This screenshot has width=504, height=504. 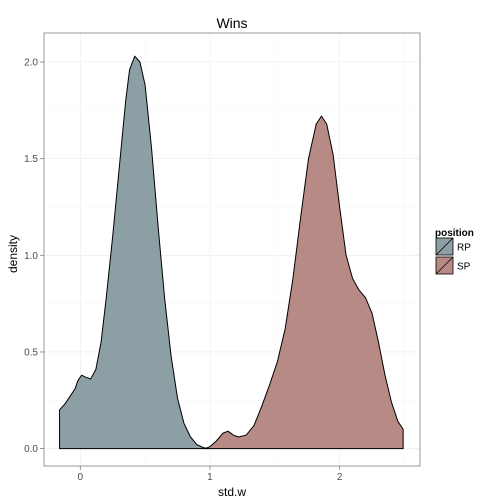 What do you see at coordinates (31, 352) in the screenshot?
I see `y-tick-label: 0.5` at bounding box center [31, 352].